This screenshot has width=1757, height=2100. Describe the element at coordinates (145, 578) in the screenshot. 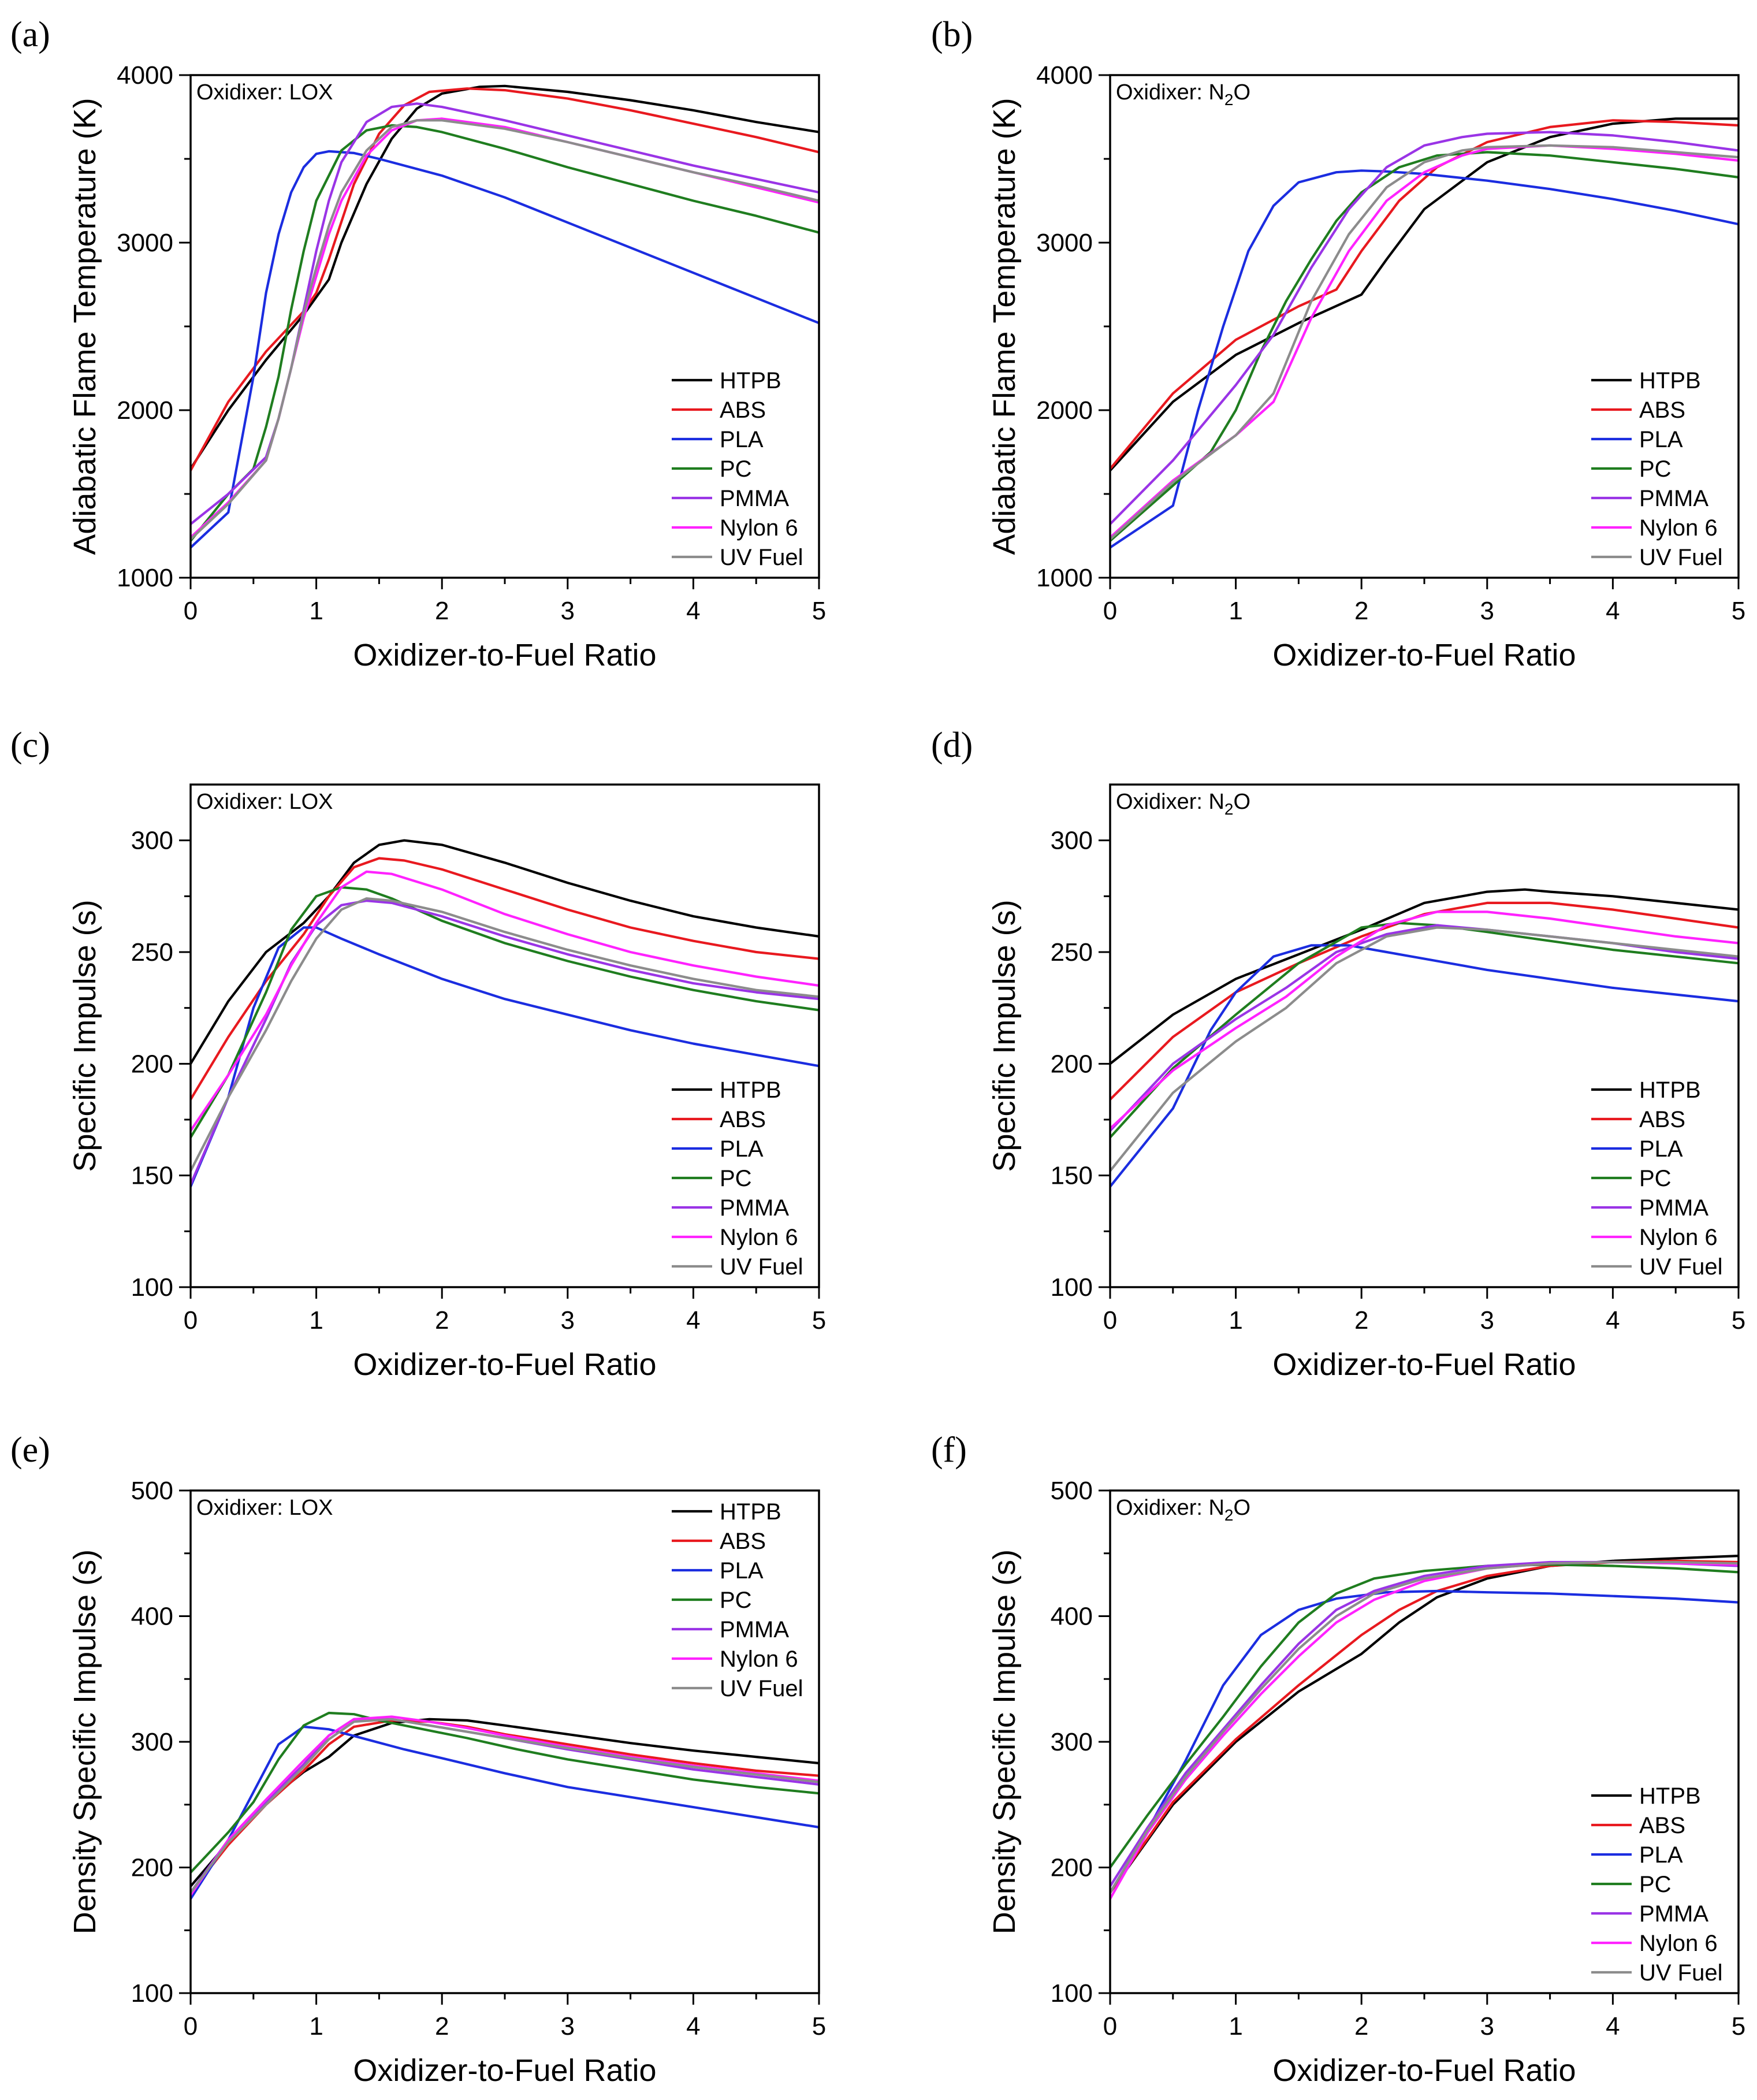

I see `y-tick-label: 1000` at that location.